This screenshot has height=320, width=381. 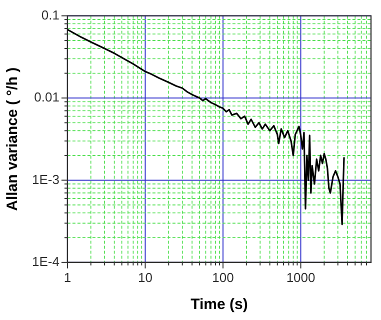 I want to click on y-tick-label: 0.1, so click(x=50, y=14).